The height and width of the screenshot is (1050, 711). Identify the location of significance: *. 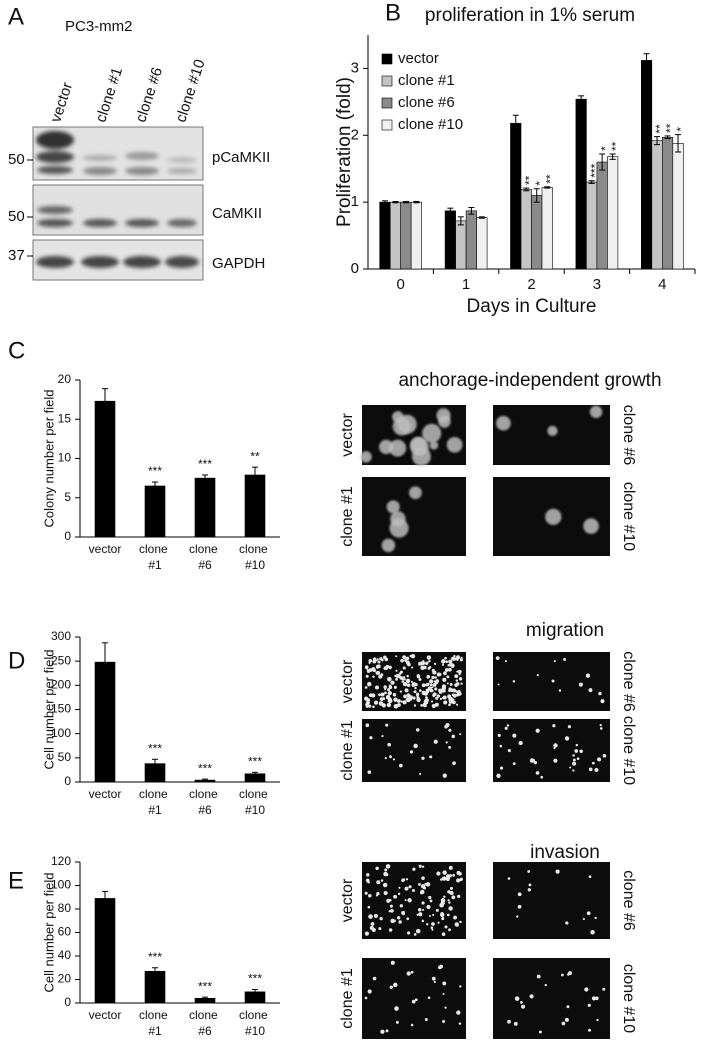
(681, 129).